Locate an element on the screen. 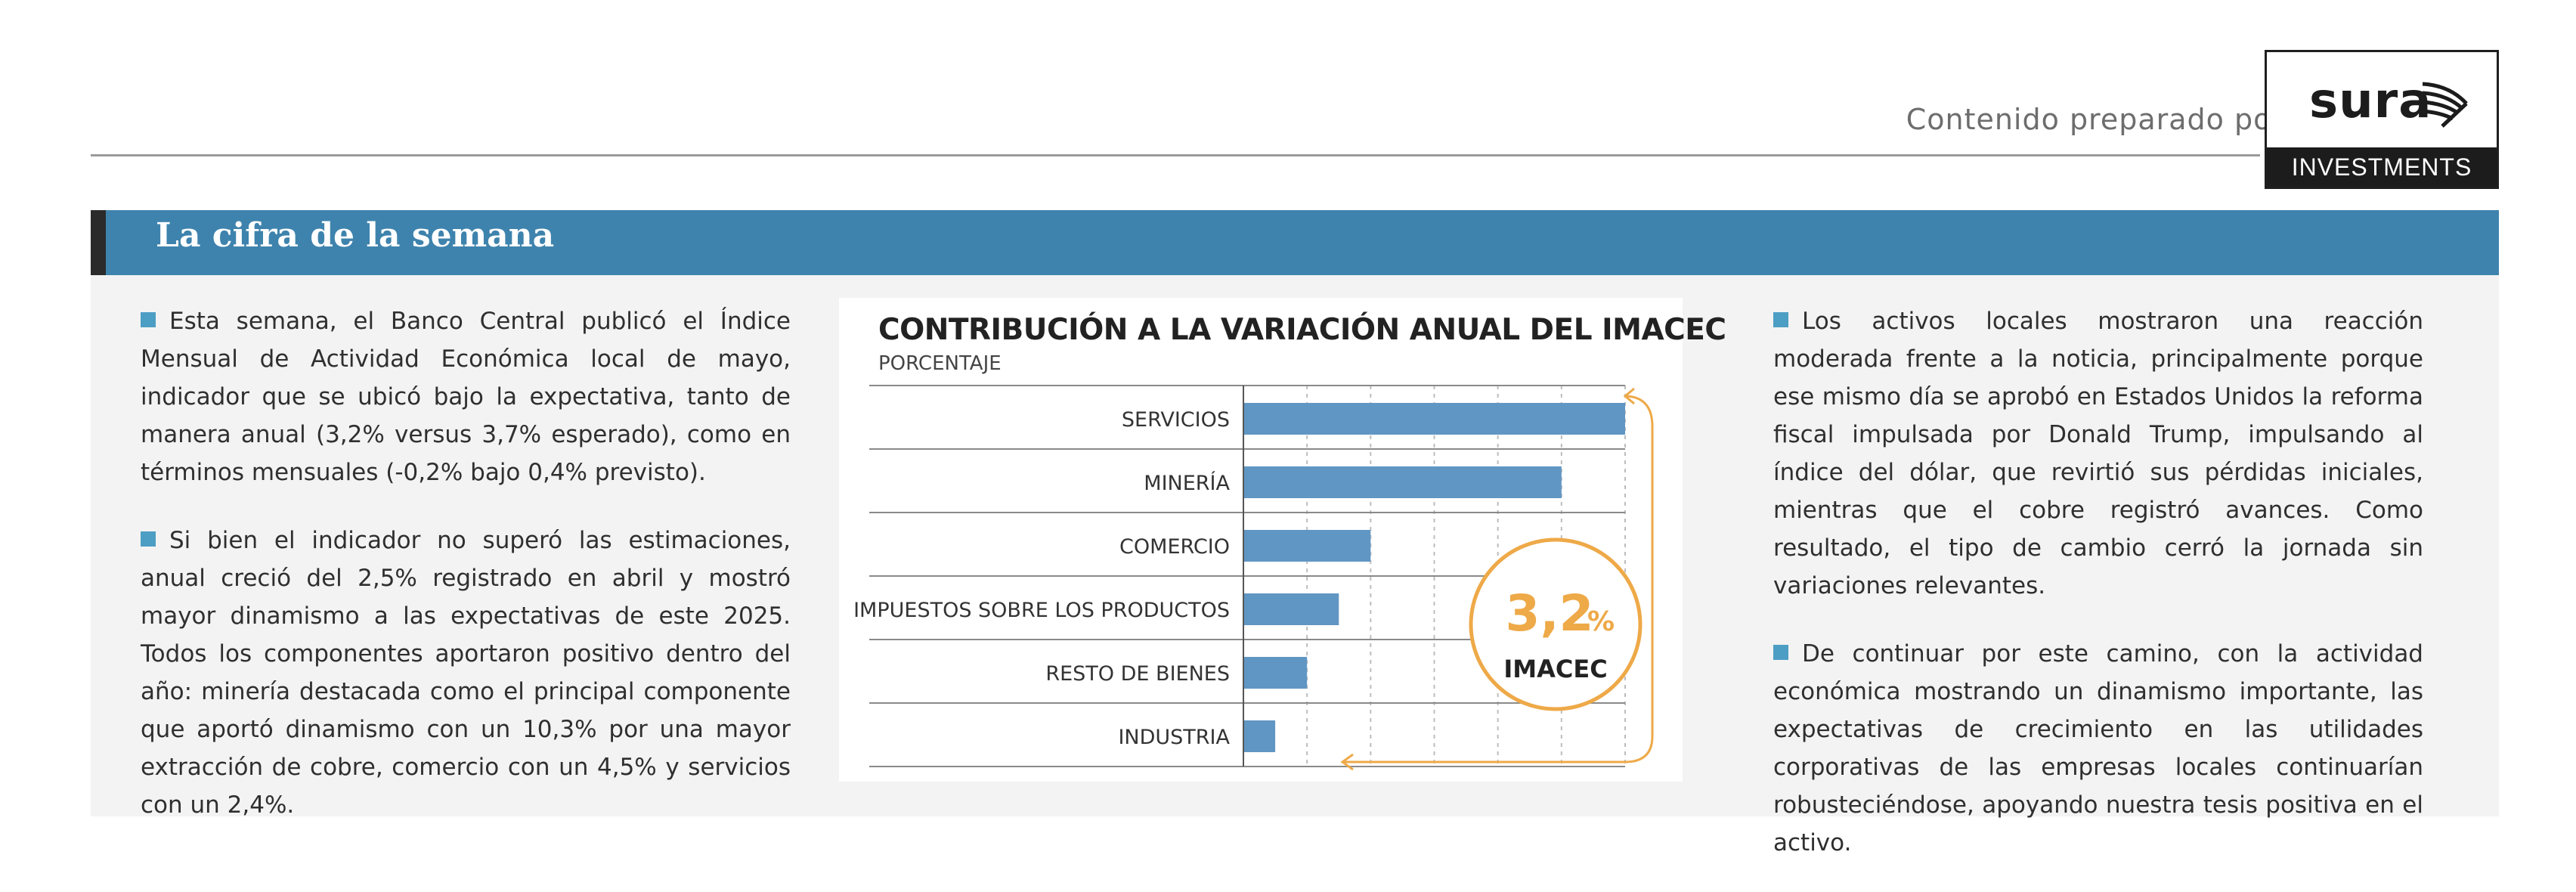  imacec-label: IMACEC is located at coordinates (1555, 669).